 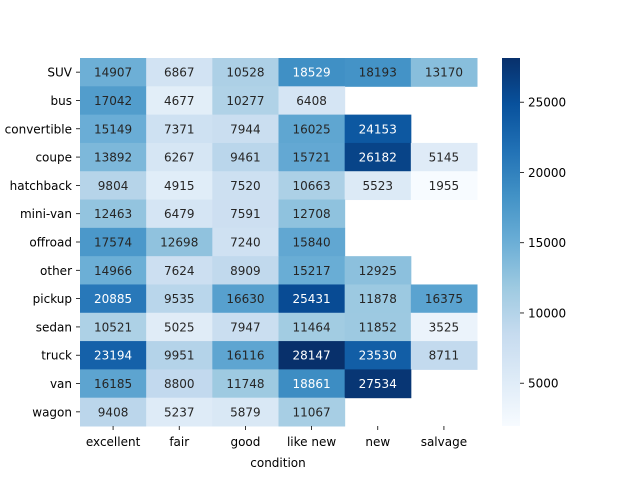 What do you see at coordinates (543, 384) in the screenshot?
I see `colorbar-tick-label: 5000` at bounding box center [543, 384].